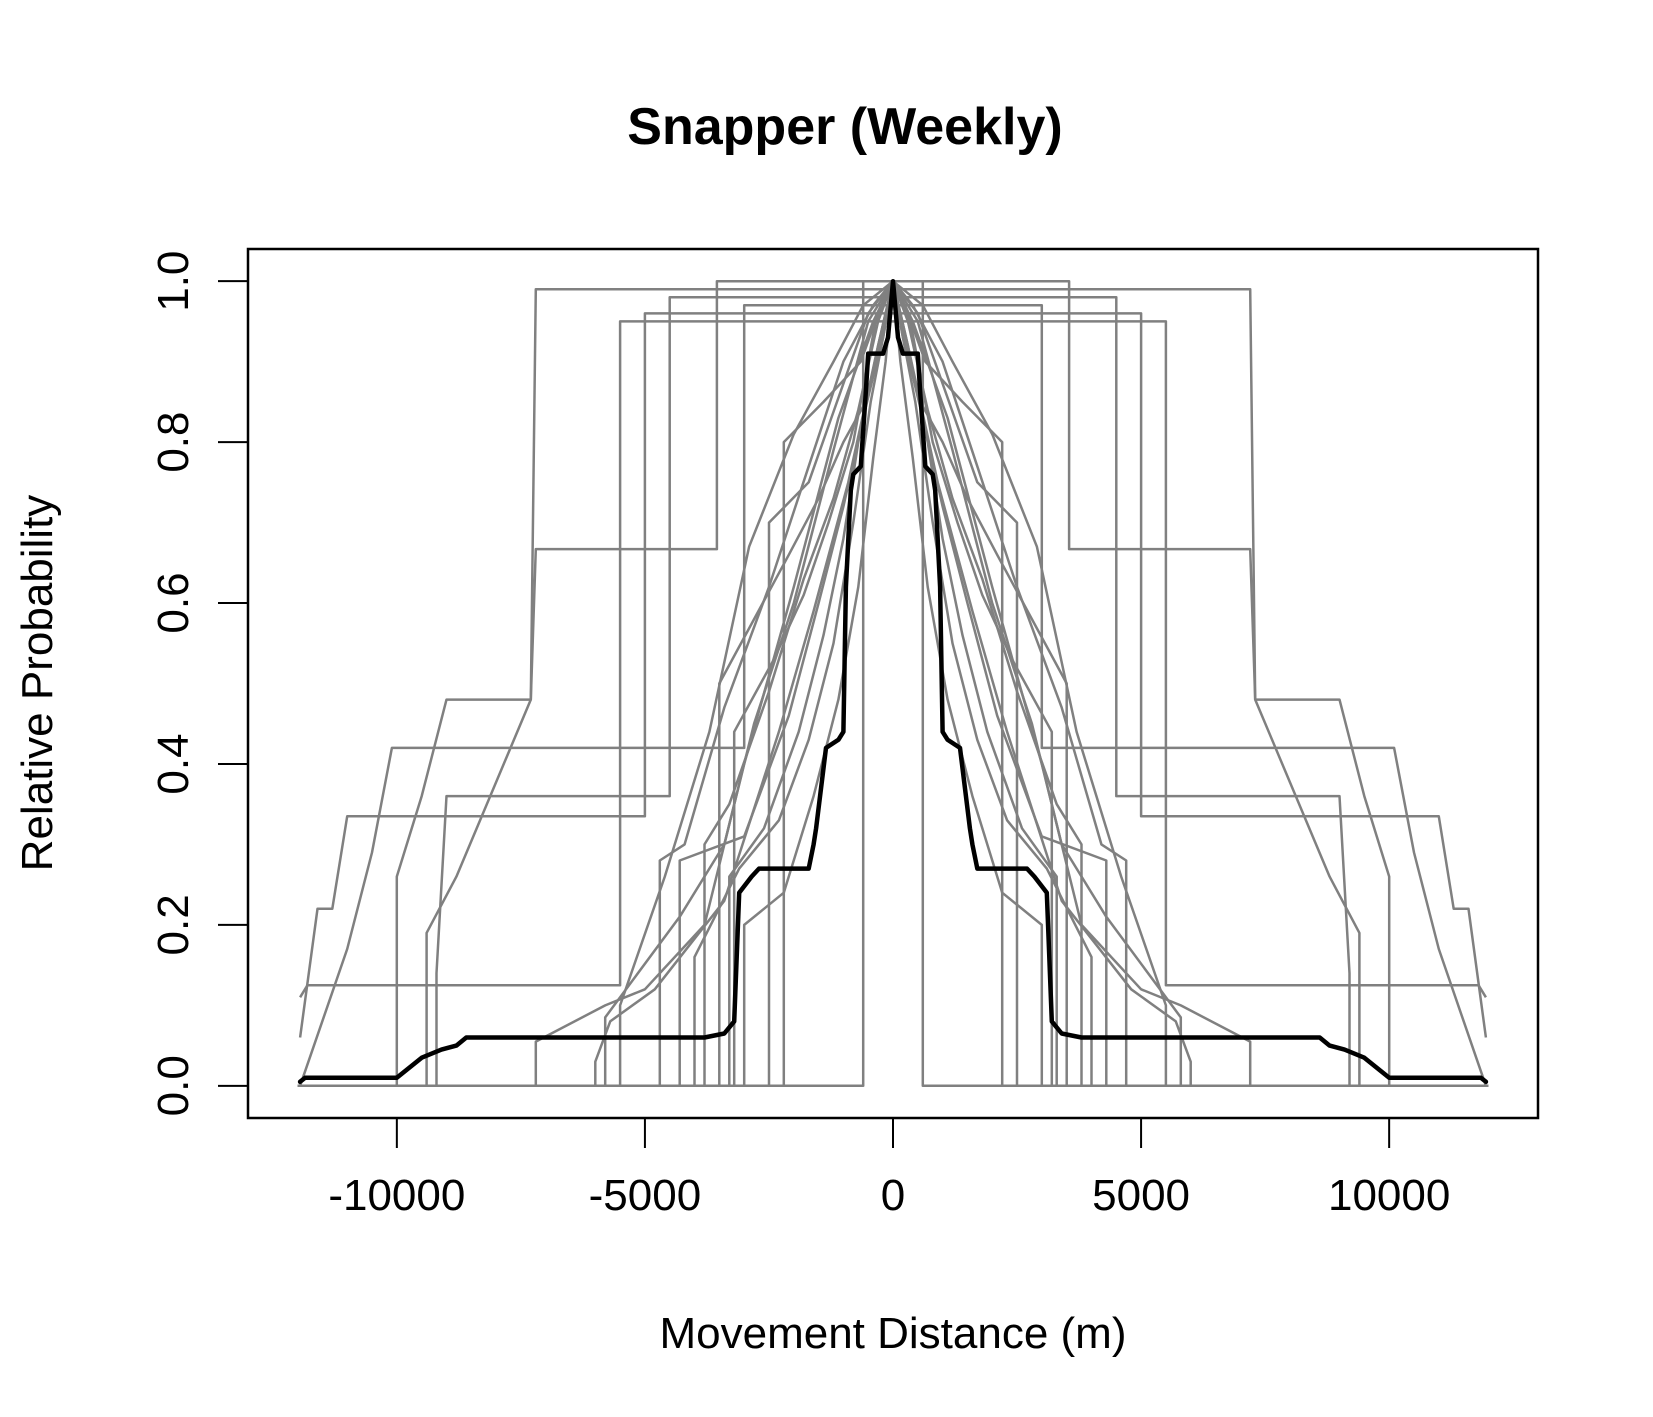 This screenshot has width=1653, height=1417. Describe the element at coordinates (173, 924) in the screenshot. I see `y-tick-label: 0.2` at that location.